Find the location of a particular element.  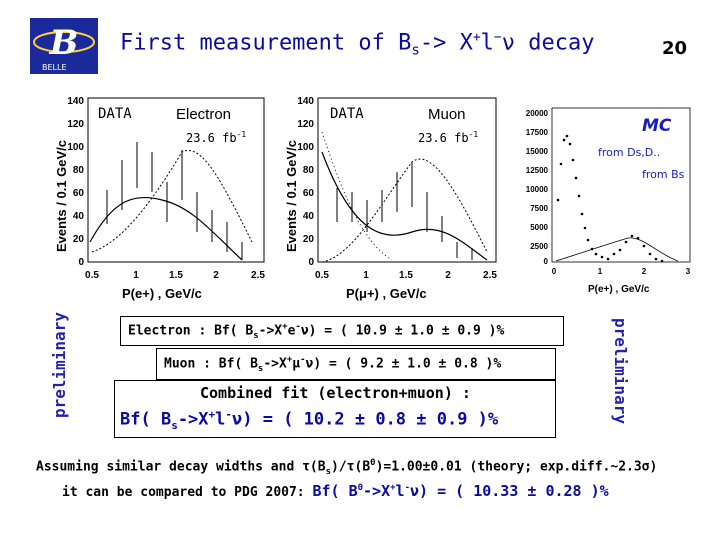

electron-y-label: Events / 0.1 GeV/c is located at coordinates (61, 196).